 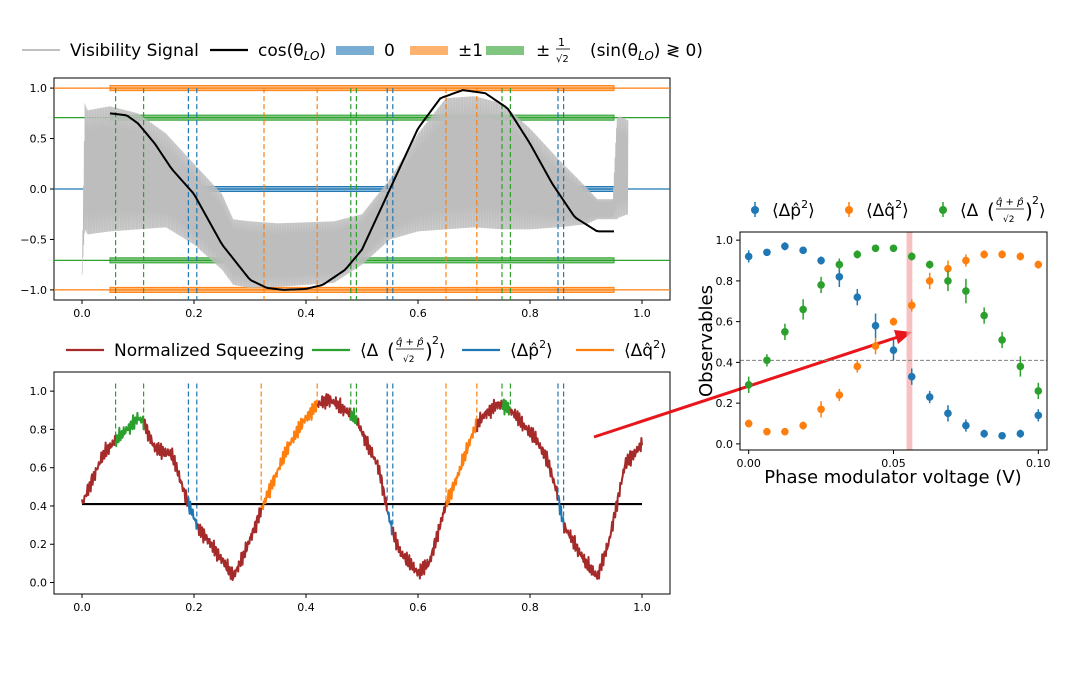 What do you see at coordinates (530, 607) in the screenshot?
I see `bottom-xtick-label-4: 0.8` at bounding box center [530, 607].